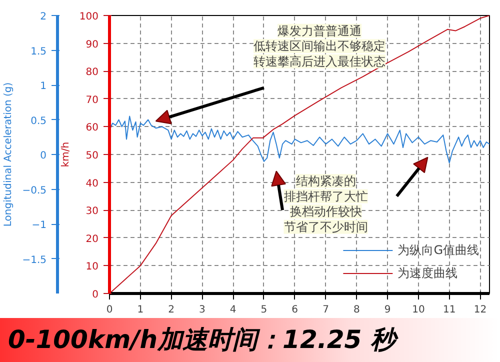  What do you see at coordinates (92, 72) in the screenshot?
I see `y-tick-label: 80` at bounding box center [92, 72].